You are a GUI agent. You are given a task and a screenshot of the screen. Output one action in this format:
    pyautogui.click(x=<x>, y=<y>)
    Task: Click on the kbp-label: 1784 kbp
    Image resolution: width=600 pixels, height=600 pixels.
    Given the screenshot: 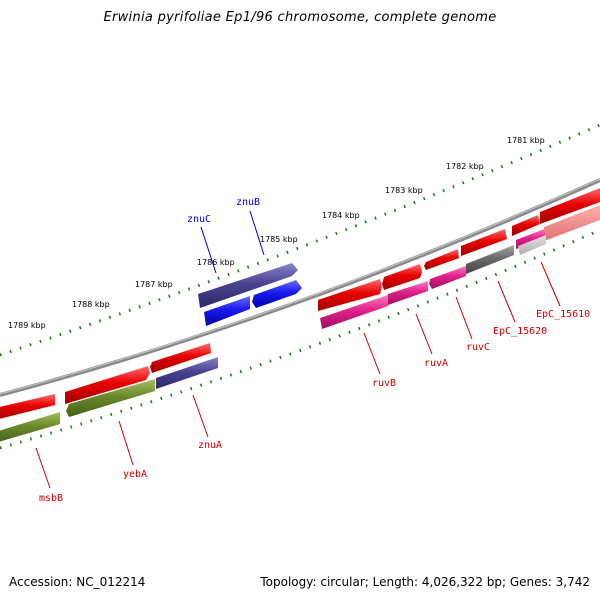 What is the action you would take?
    pyautogui.click(x=341, y=215)
    